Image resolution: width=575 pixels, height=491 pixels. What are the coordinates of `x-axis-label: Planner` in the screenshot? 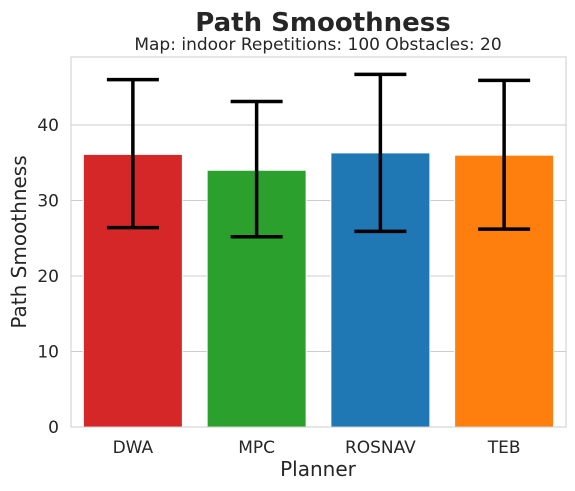 It's located at (318, 469).